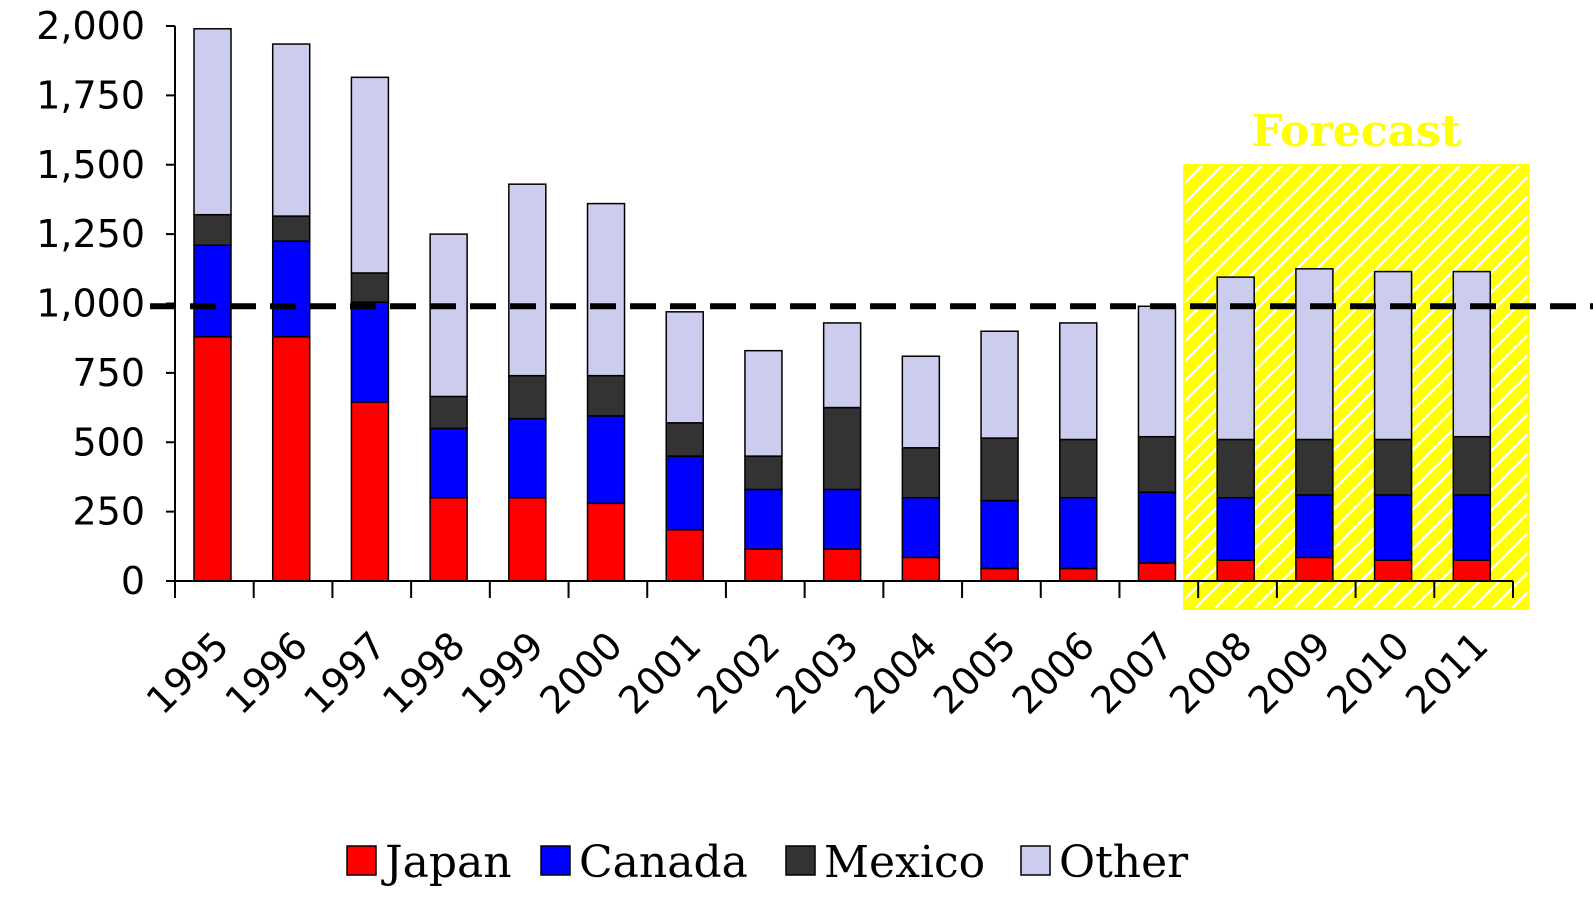 Image resolution: width=1593 pixels, height=906 pixels. I want to click on legend-label: Mexico, so click(904, 862).